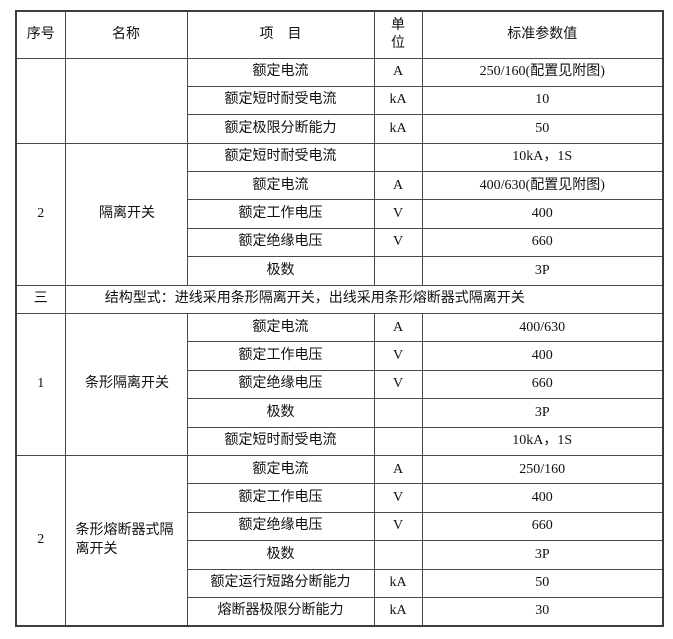 This screenshot has width=673, height=639. I want to click on header-name: 名称, so click(126, 34).